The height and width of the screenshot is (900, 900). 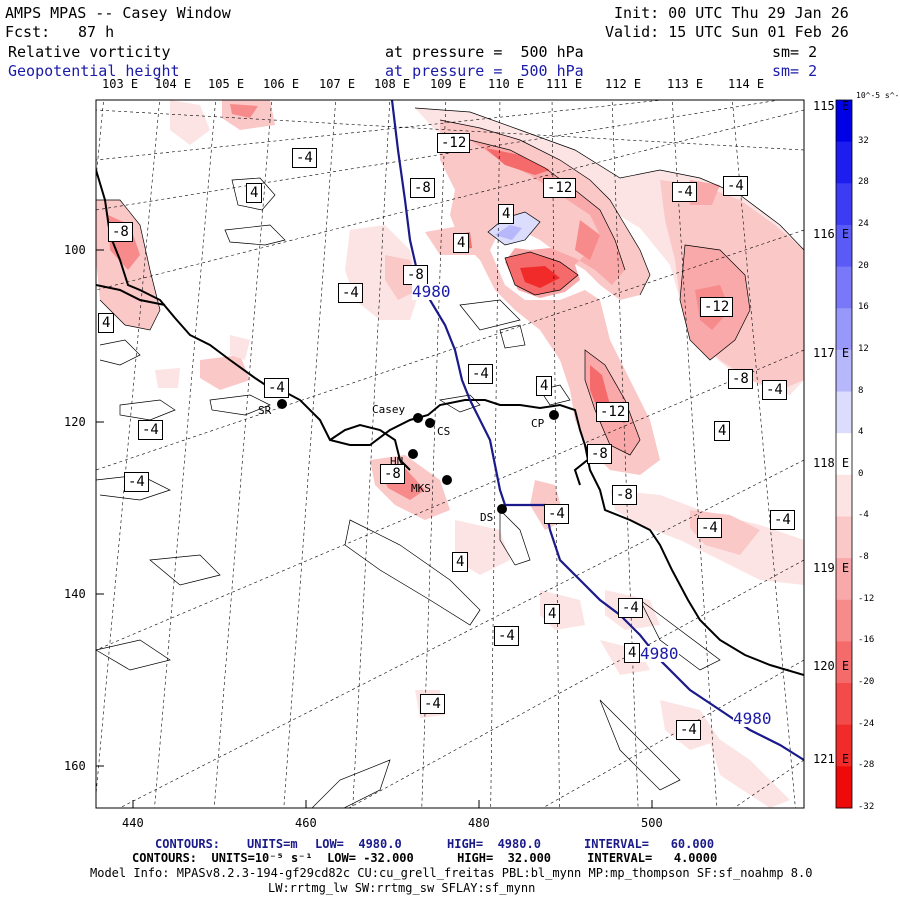 I want to click on lon-label-108e: 108 E, so click(x=392, y=84).